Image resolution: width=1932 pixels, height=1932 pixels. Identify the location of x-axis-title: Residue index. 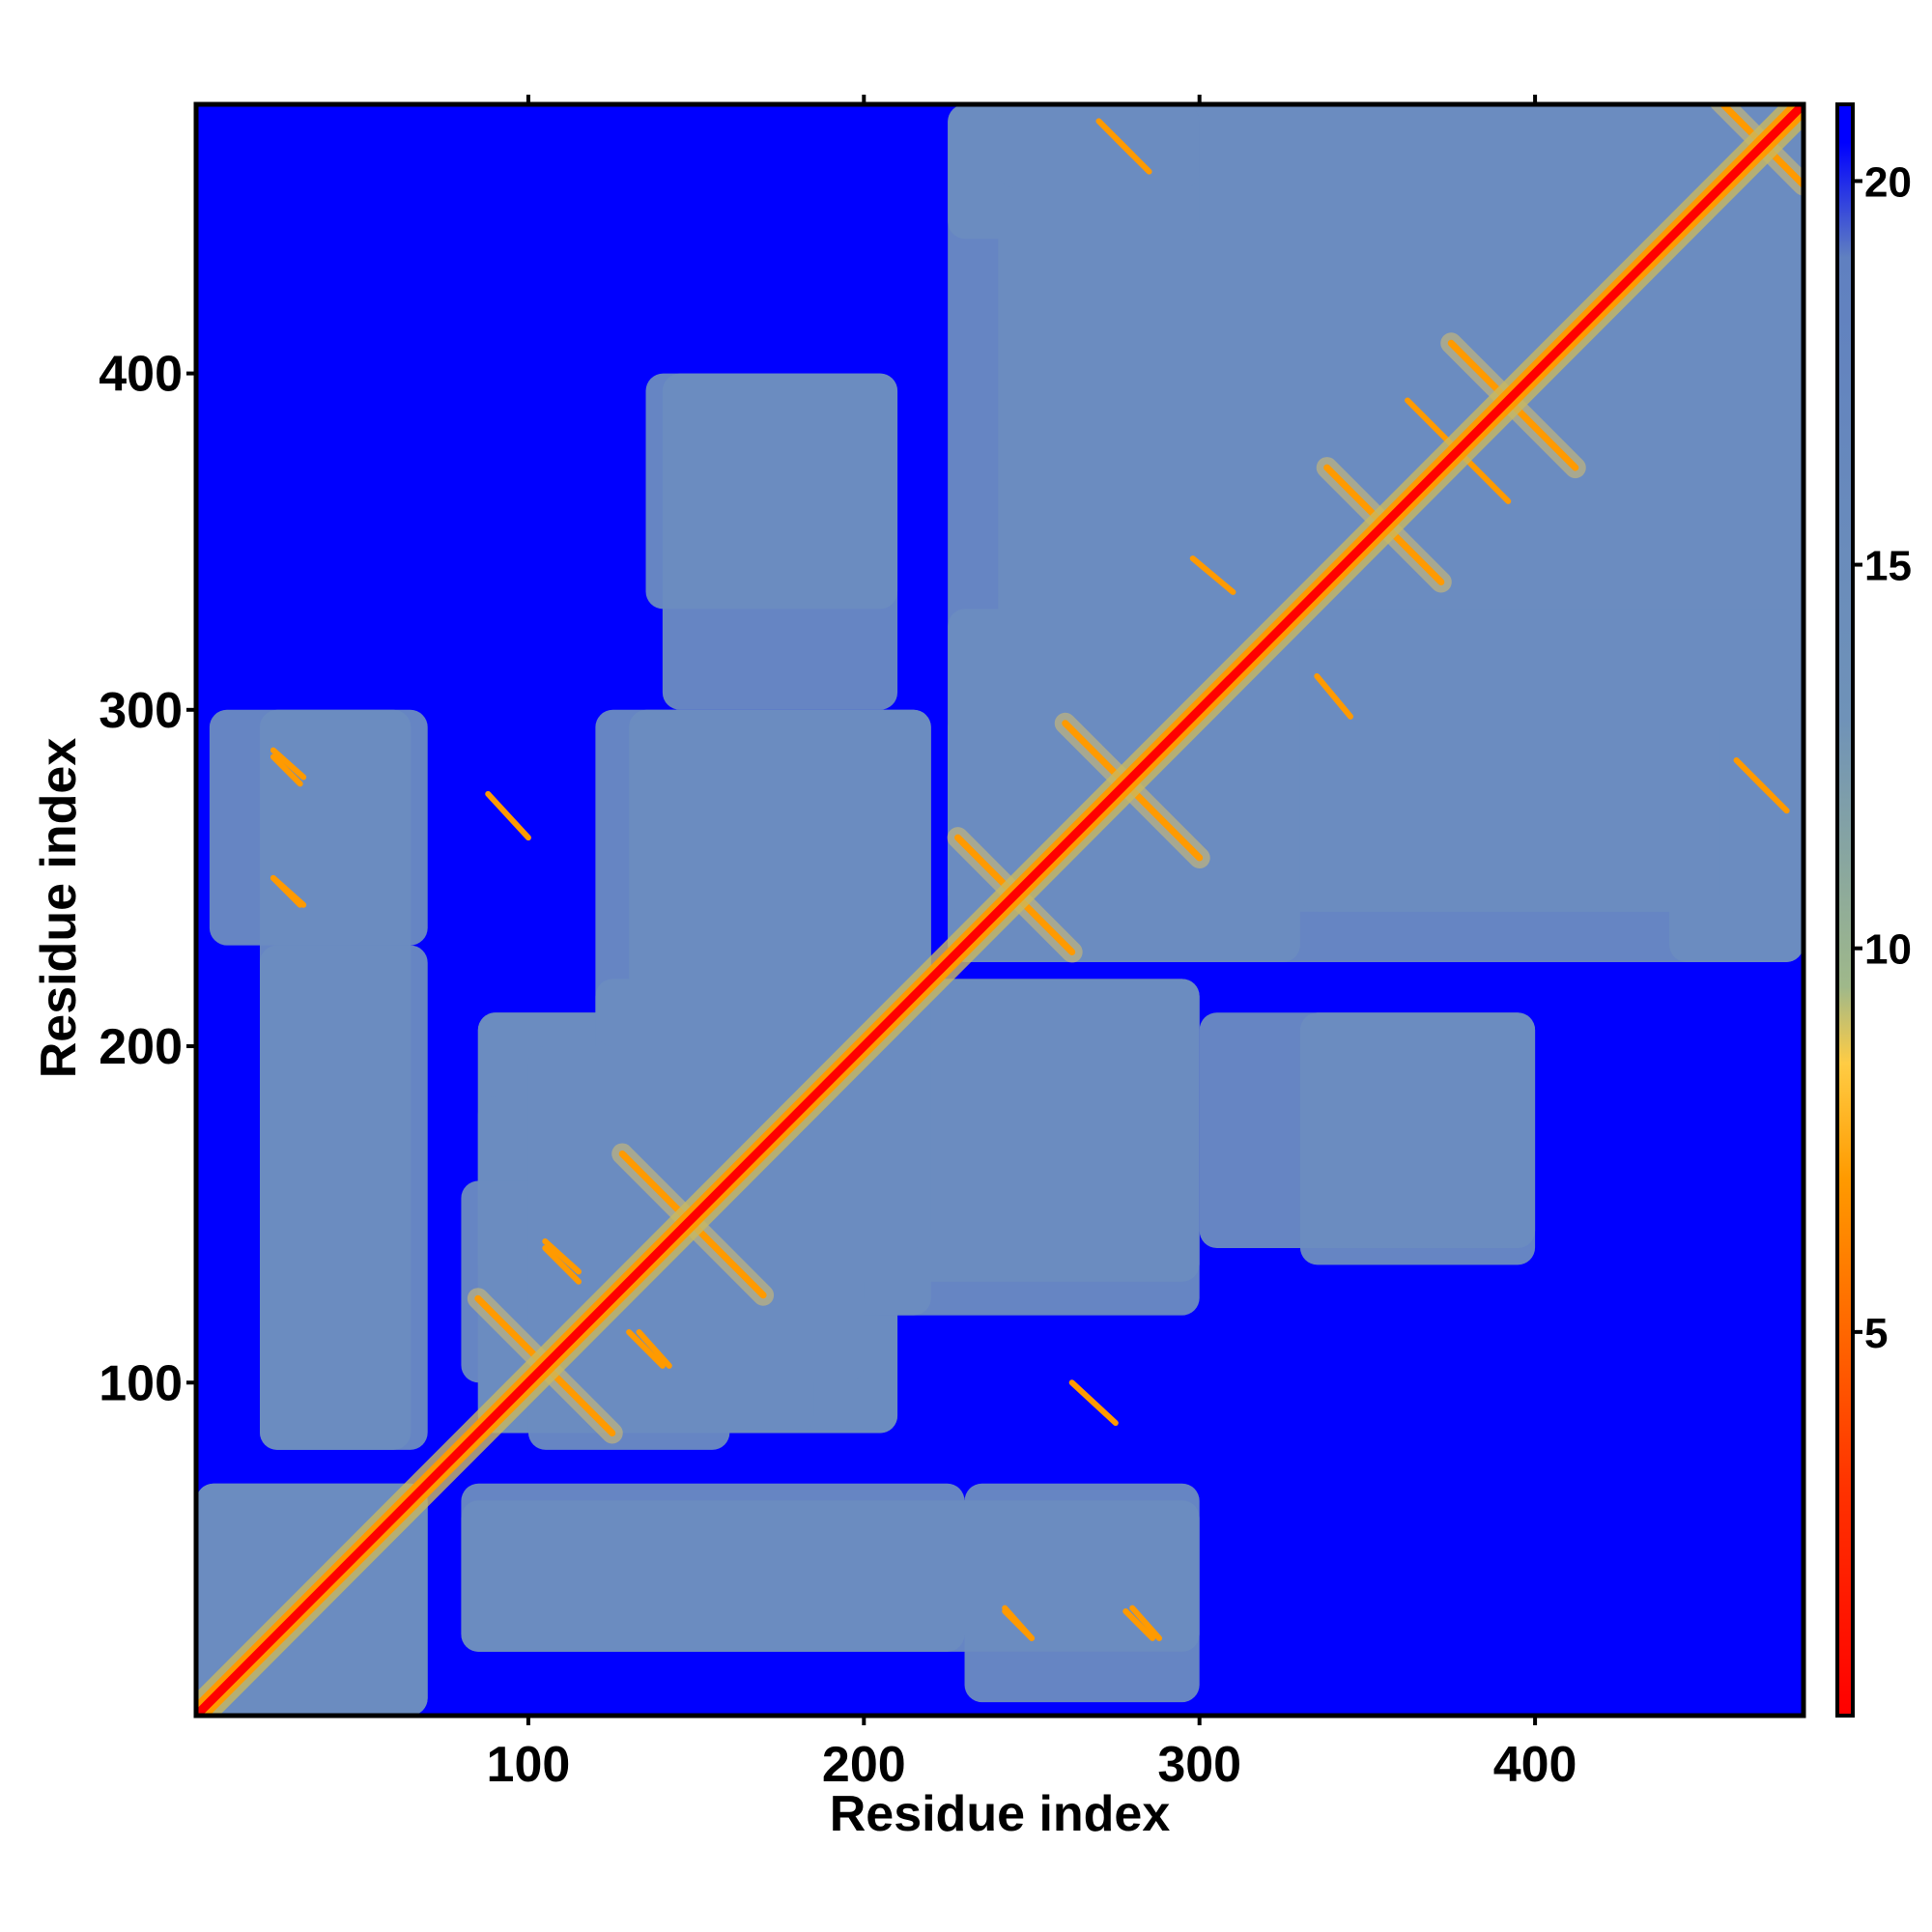
(1000, 1814).